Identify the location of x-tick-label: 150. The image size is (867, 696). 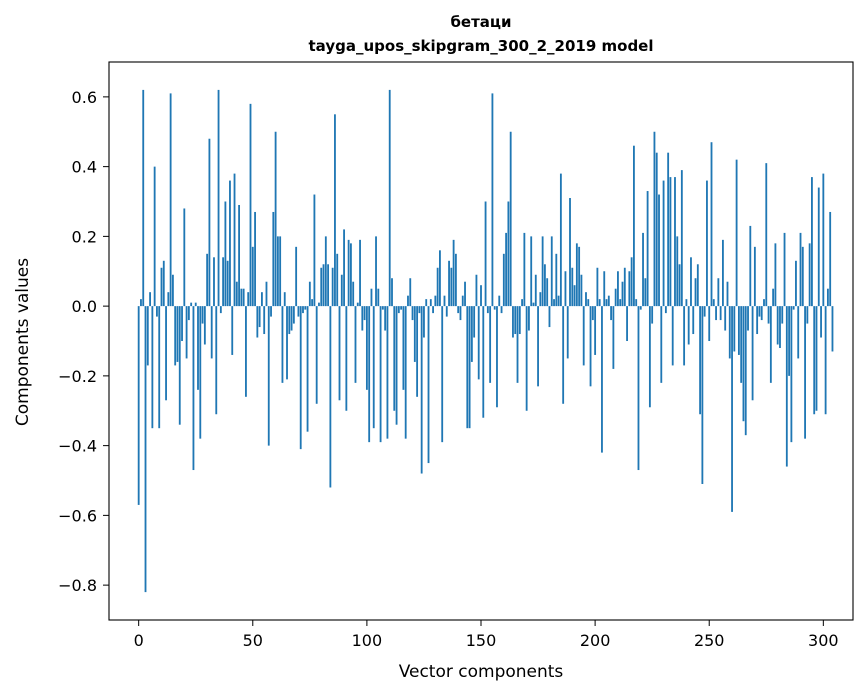
(481, 640).